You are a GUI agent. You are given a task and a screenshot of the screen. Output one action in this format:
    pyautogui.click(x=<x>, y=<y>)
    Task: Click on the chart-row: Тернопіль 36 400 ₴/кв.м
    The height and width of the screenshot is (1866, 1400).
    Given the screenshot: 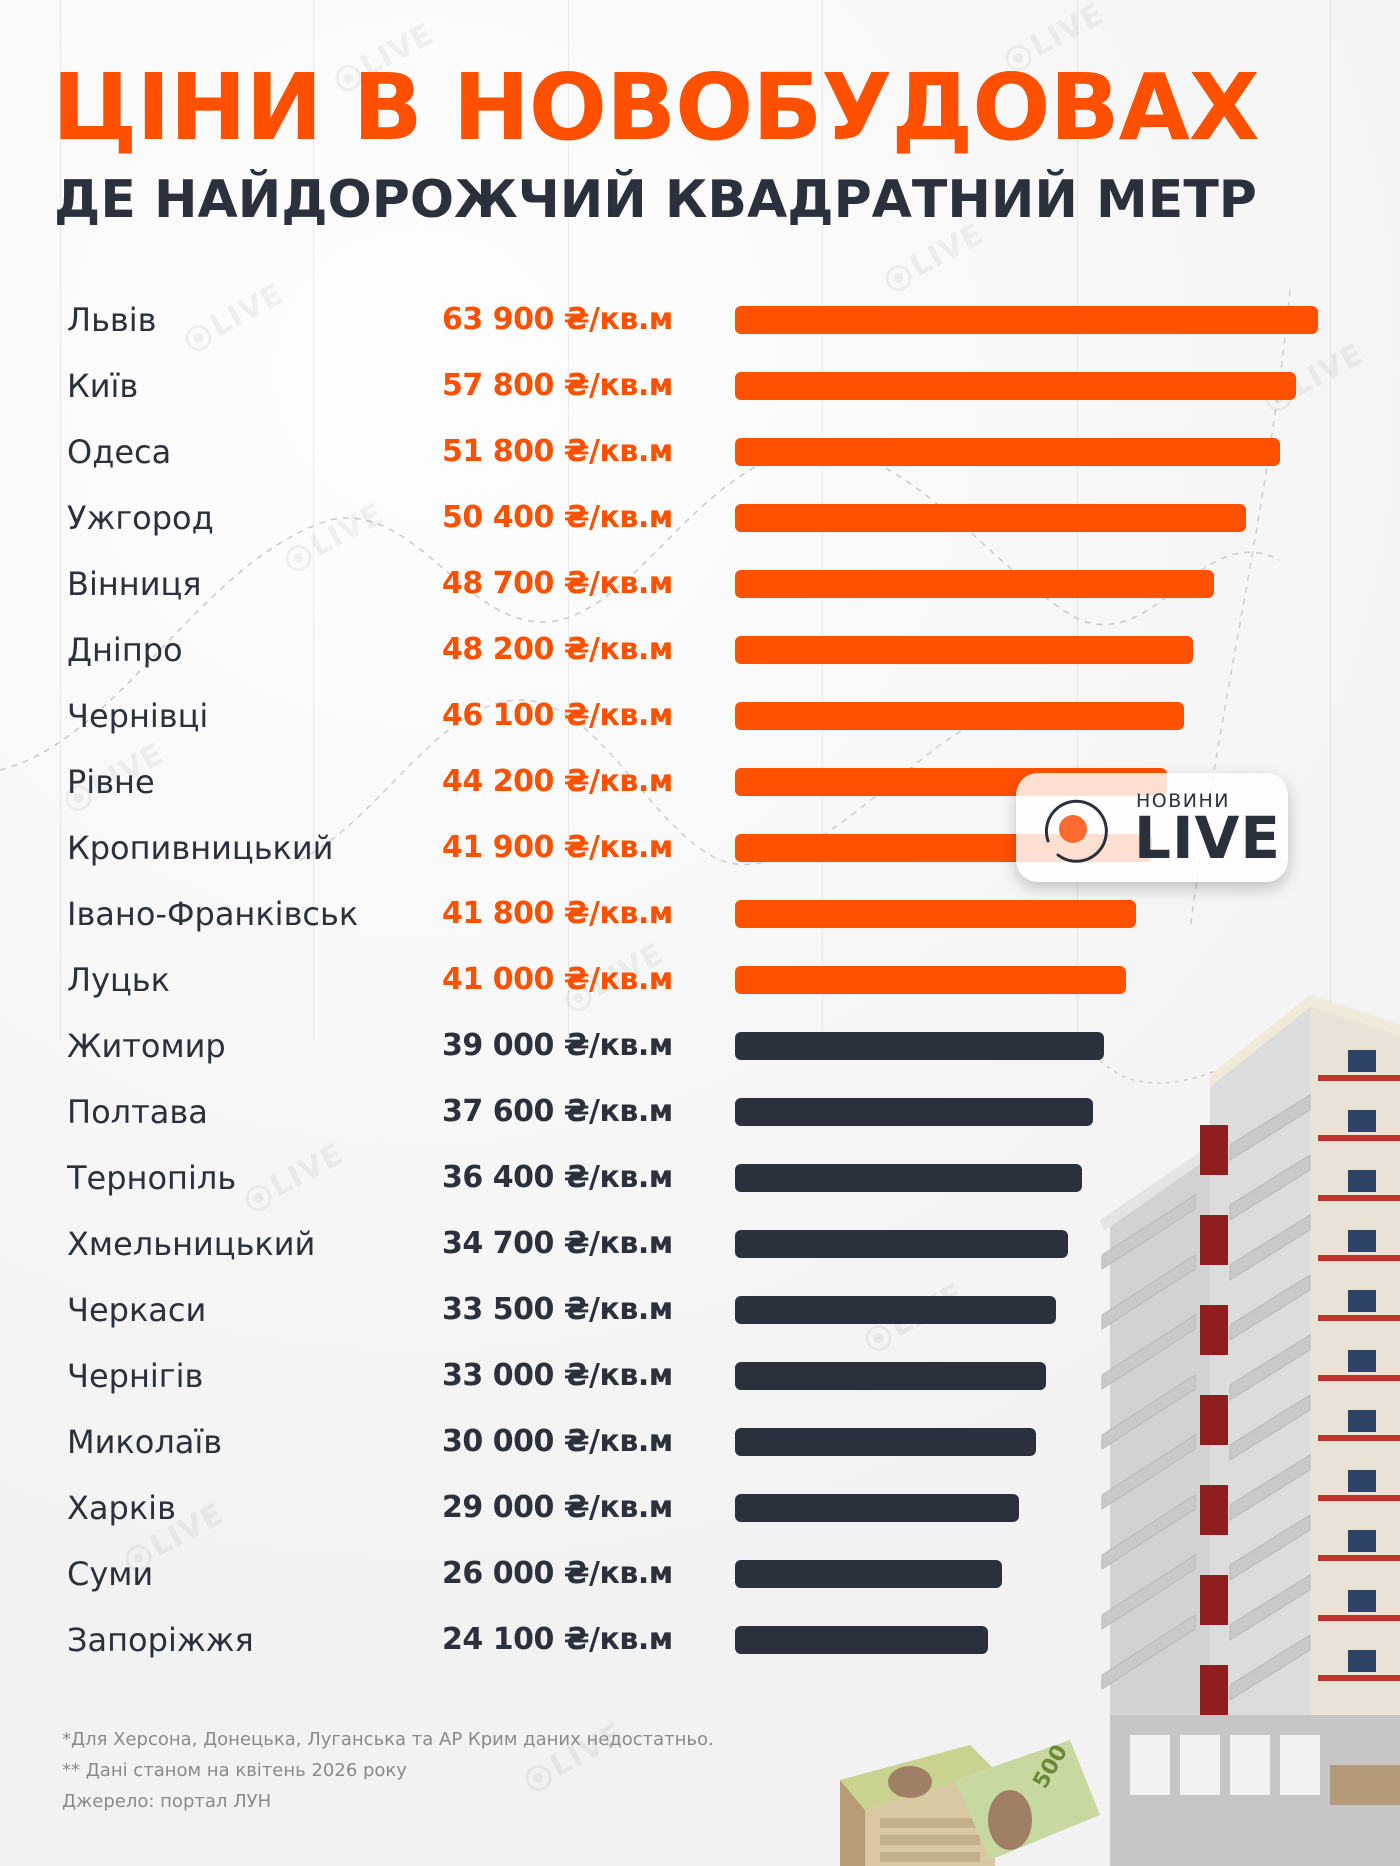 What is the action you would take?
    pyautogui.click(x=700, y=1181)
    